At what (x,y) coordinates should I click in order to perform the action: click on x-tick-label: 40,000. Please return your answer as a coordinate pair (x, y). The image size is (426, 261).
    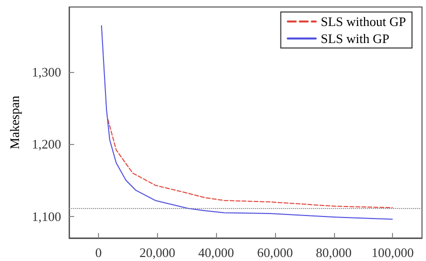
    Looking at the image, I should click on (216, 252).